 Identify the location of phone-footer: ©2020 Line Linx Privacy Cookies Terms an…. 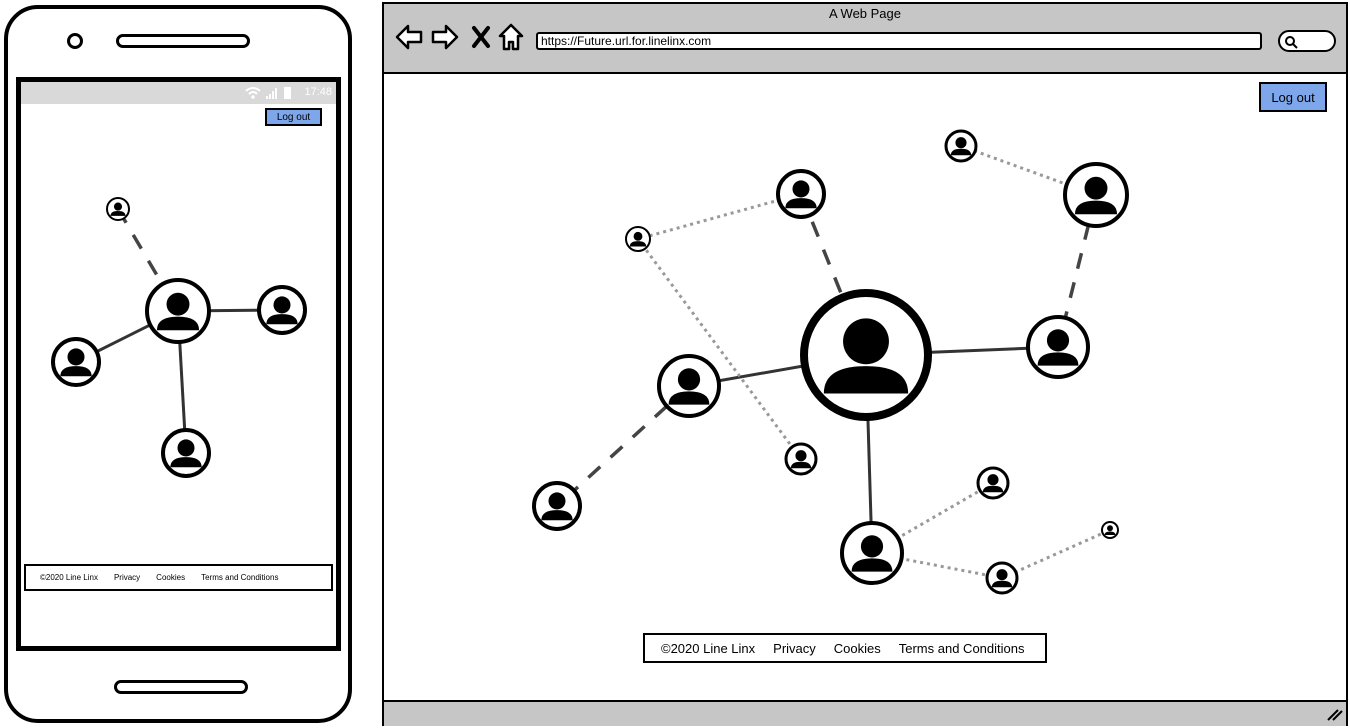
(178, 577).